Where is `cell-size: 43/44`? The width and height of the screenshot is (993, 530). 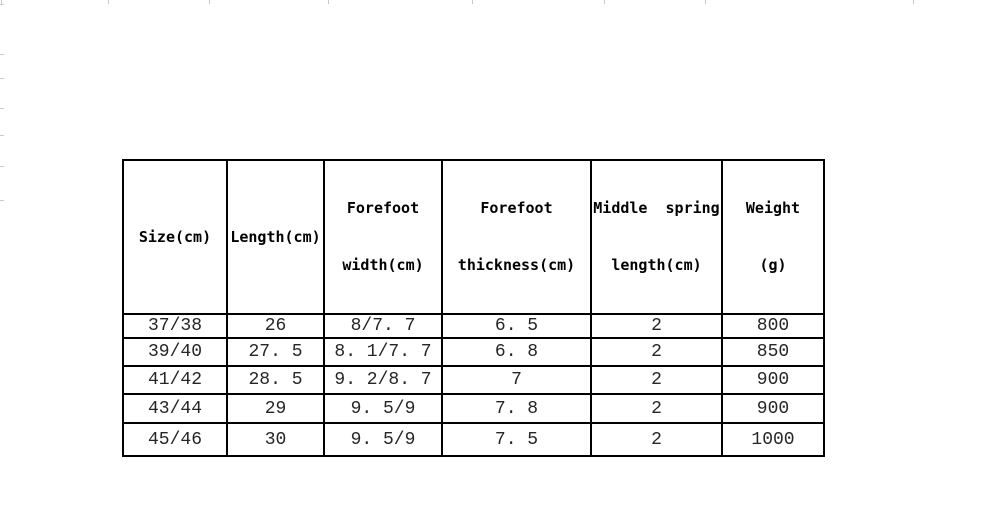 cell-size: 43/44 is located at coordinates (175, 408).